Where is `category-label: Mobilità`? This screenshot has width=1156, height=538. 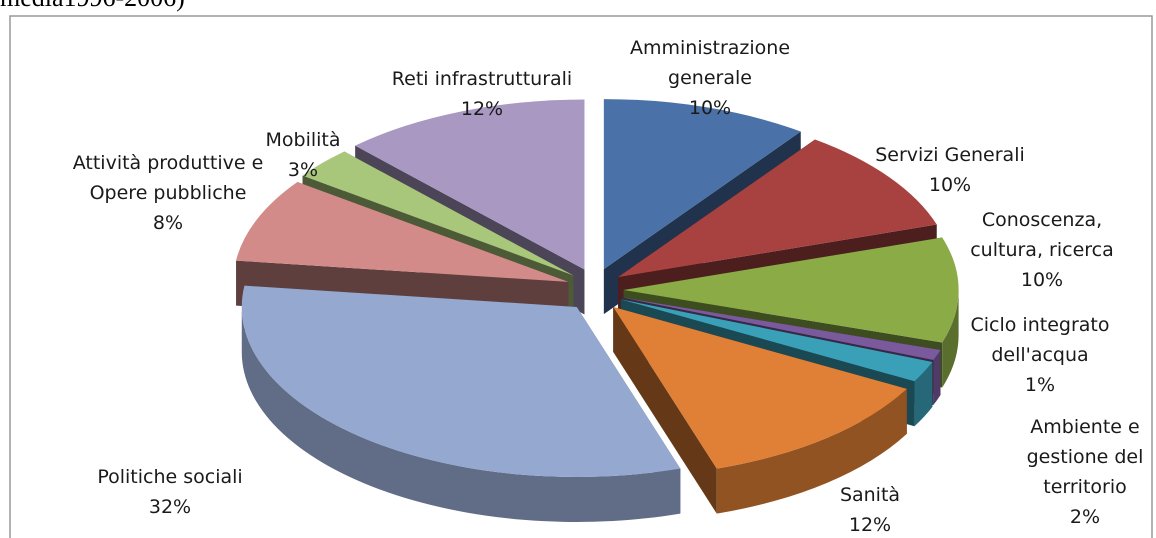 category-label: Mobilità is located at coordinates (303, 140).